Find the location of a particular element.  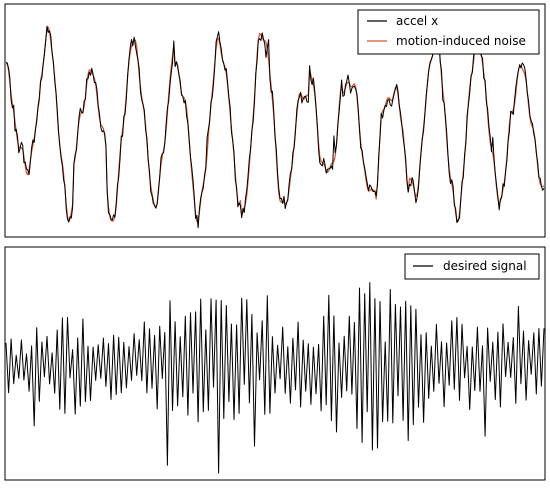

top-legend: accel x motion-induced noise is located at coordinates (448, 32).